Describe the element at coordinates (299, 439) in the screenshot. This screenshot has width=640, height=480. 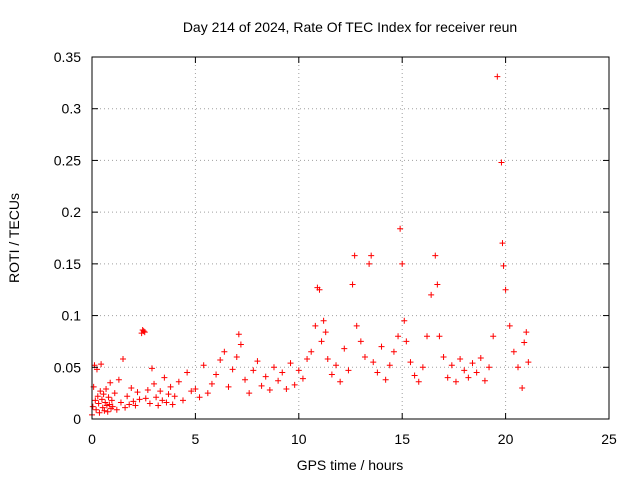
I see `x-tick-label: 10` at that location.